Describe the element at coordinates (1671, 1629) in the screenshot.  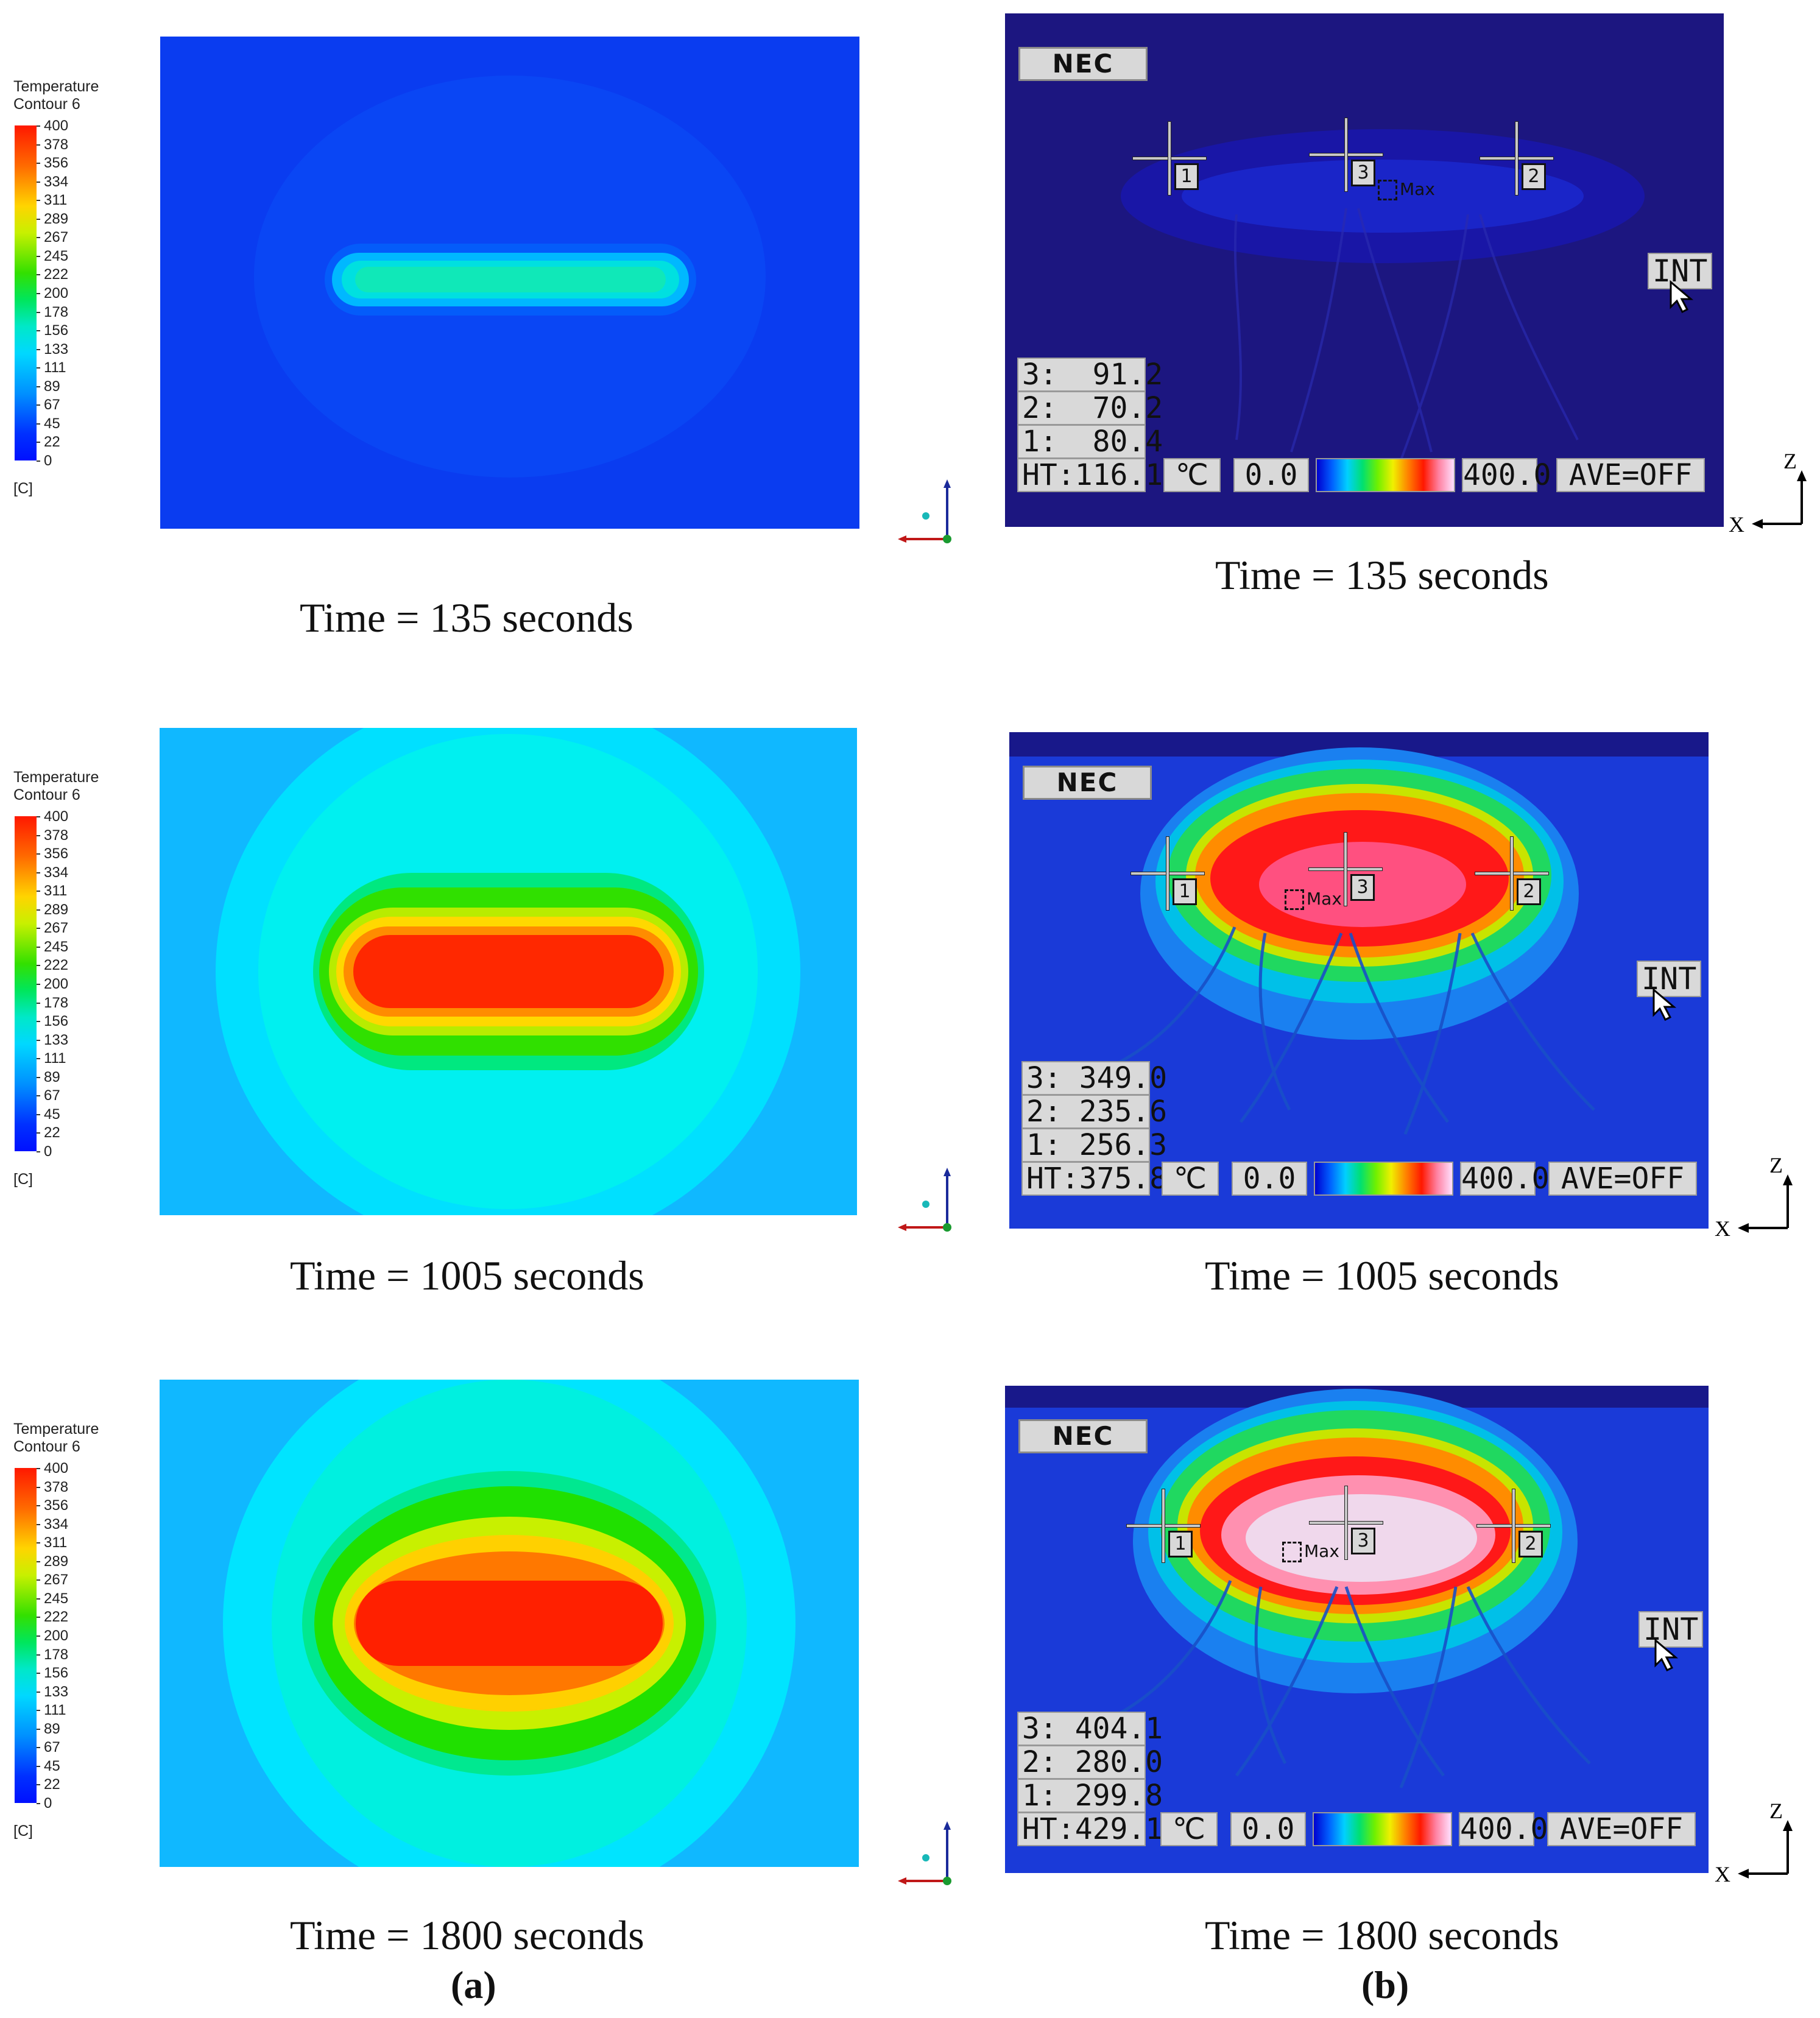
I see `int-mode-label: INT` at that location.